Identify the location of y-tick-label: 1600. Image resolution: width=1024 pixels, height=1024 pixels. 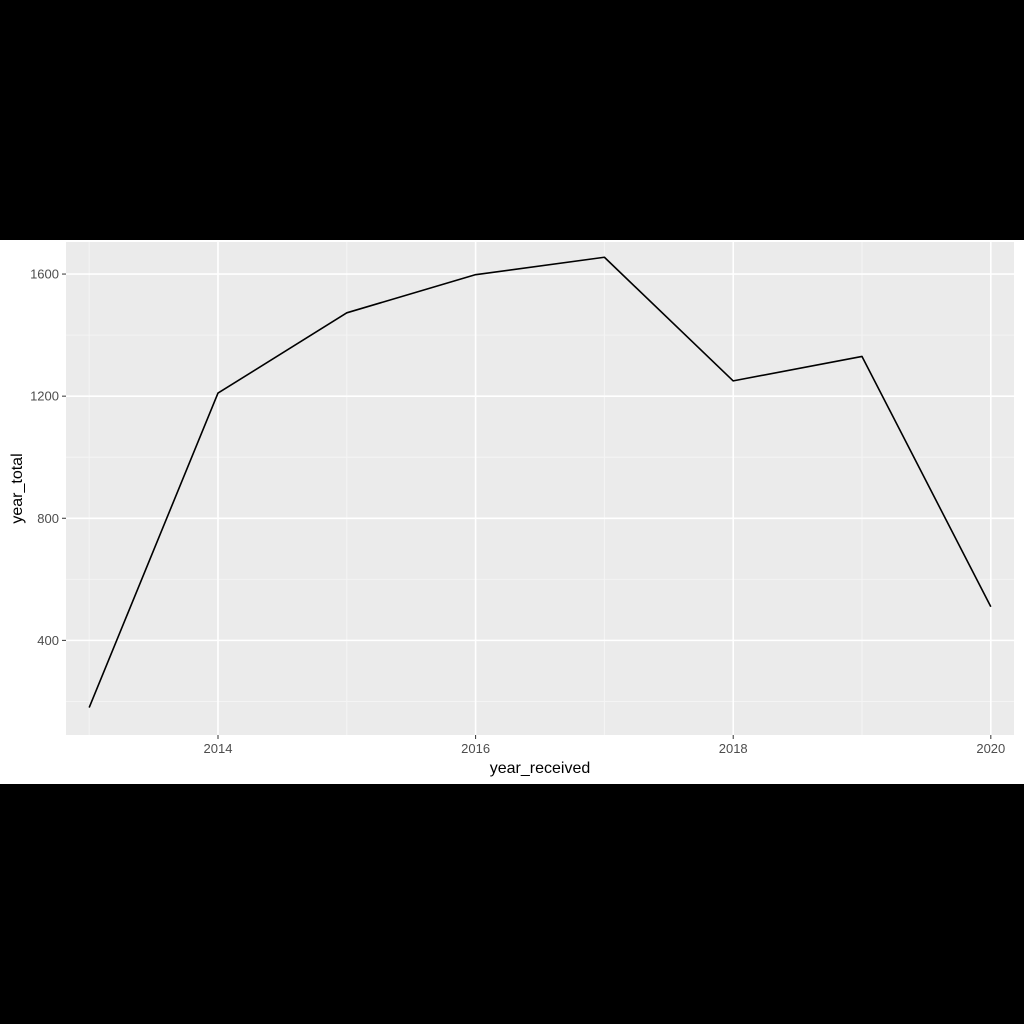
(44, 274).